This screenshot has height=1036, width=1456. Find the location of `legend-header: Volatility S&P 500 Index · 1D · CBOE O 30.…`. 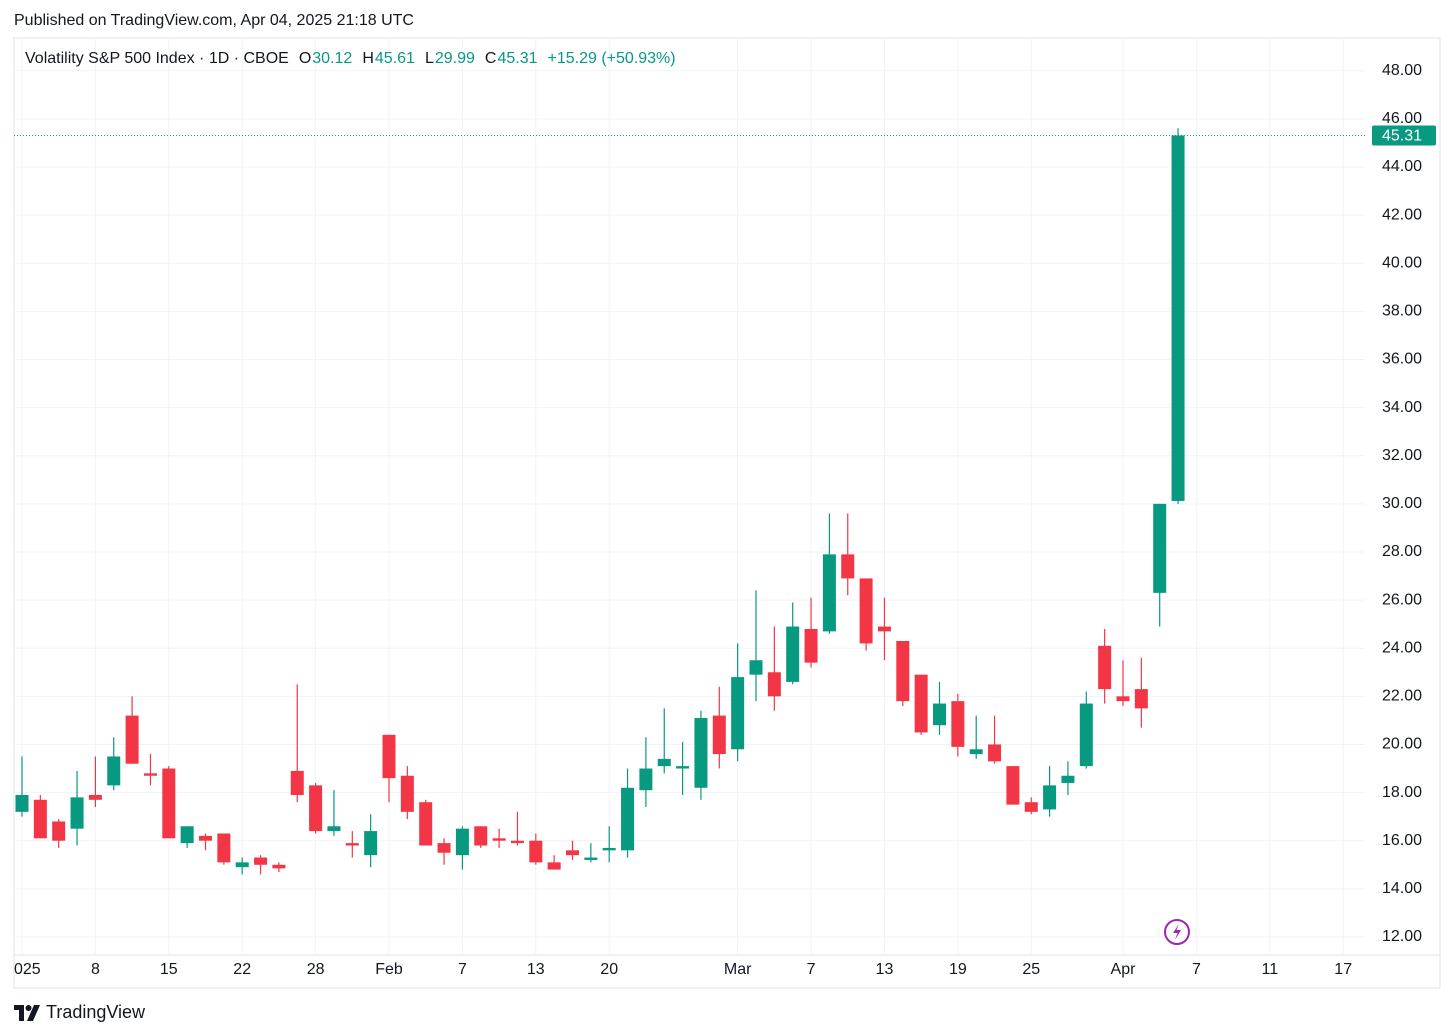

legend-header: Volatility S&P 500 Index · 1D · CBOE O 30.… is located at coordinates (350, 58).